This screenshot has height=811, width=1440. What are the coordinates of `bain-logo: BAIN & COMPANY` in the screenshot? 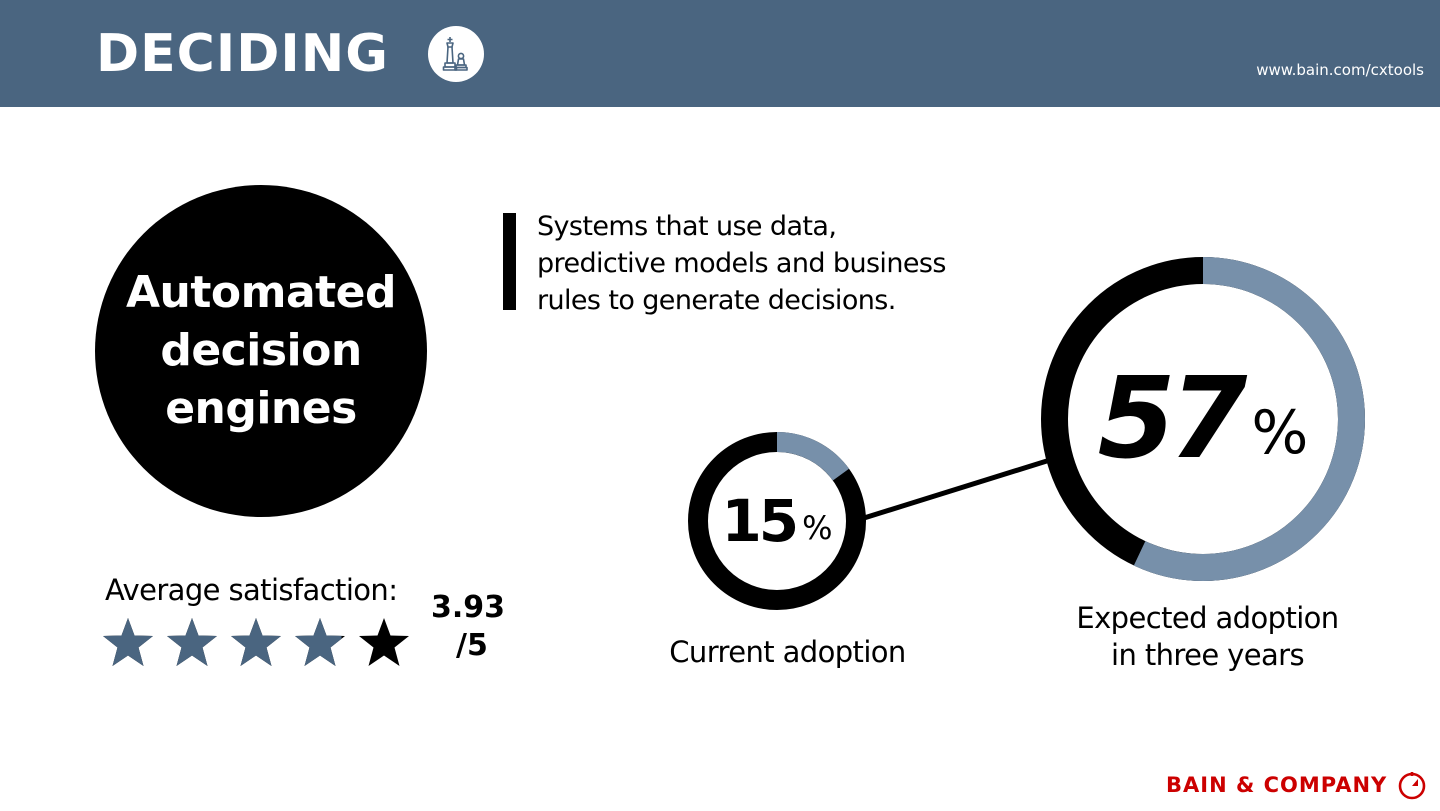 It's located at (1296, 785).